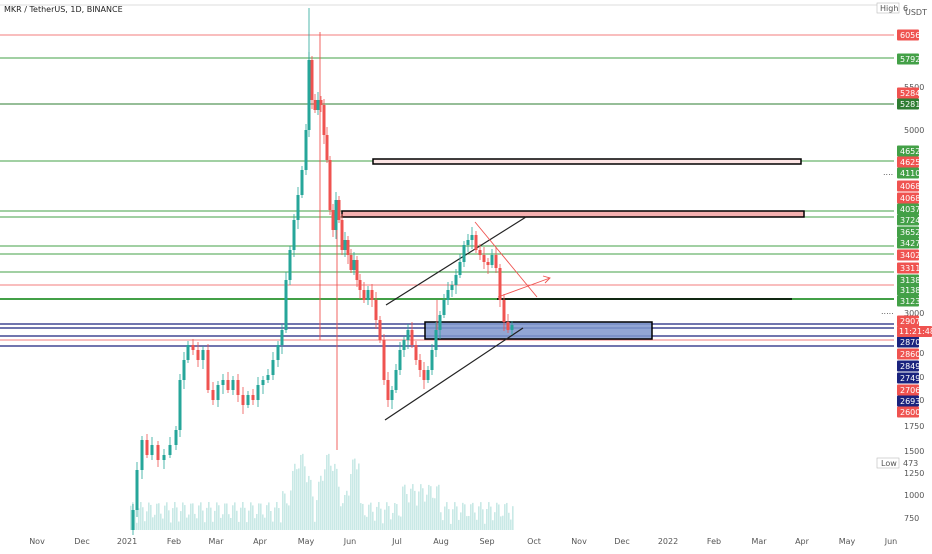 The width and height of the screenshot is (932, 554). I want to click on price-badge-label: 2870, so click(910, 342).